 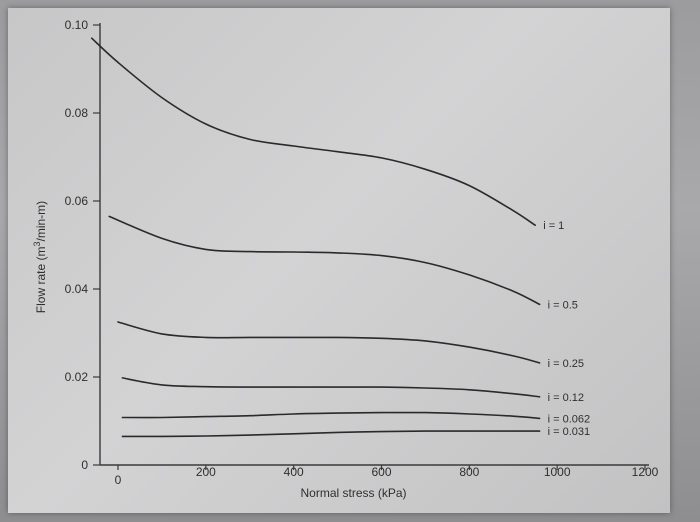 I want to click on x-tick-label: 800, so click(x=469, y=472).